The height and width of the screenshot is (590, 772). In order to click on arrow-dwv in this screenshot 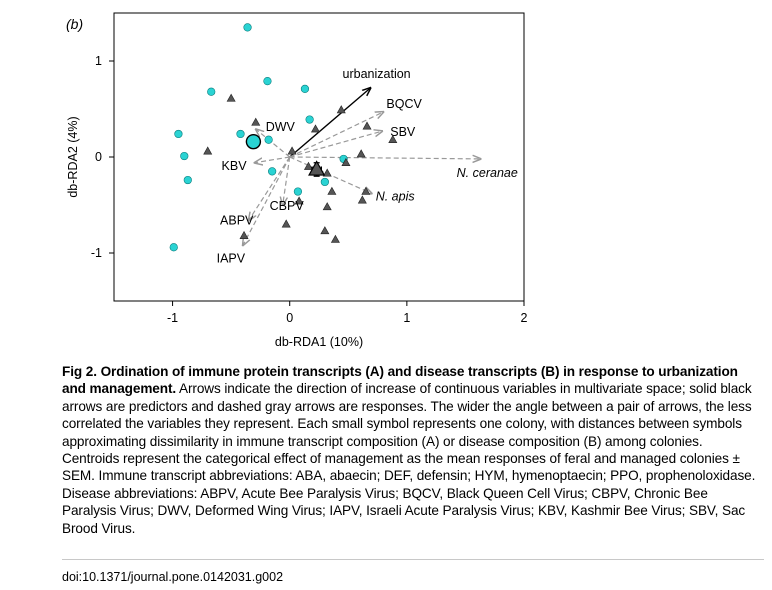, I will do `click(273, 143)`.